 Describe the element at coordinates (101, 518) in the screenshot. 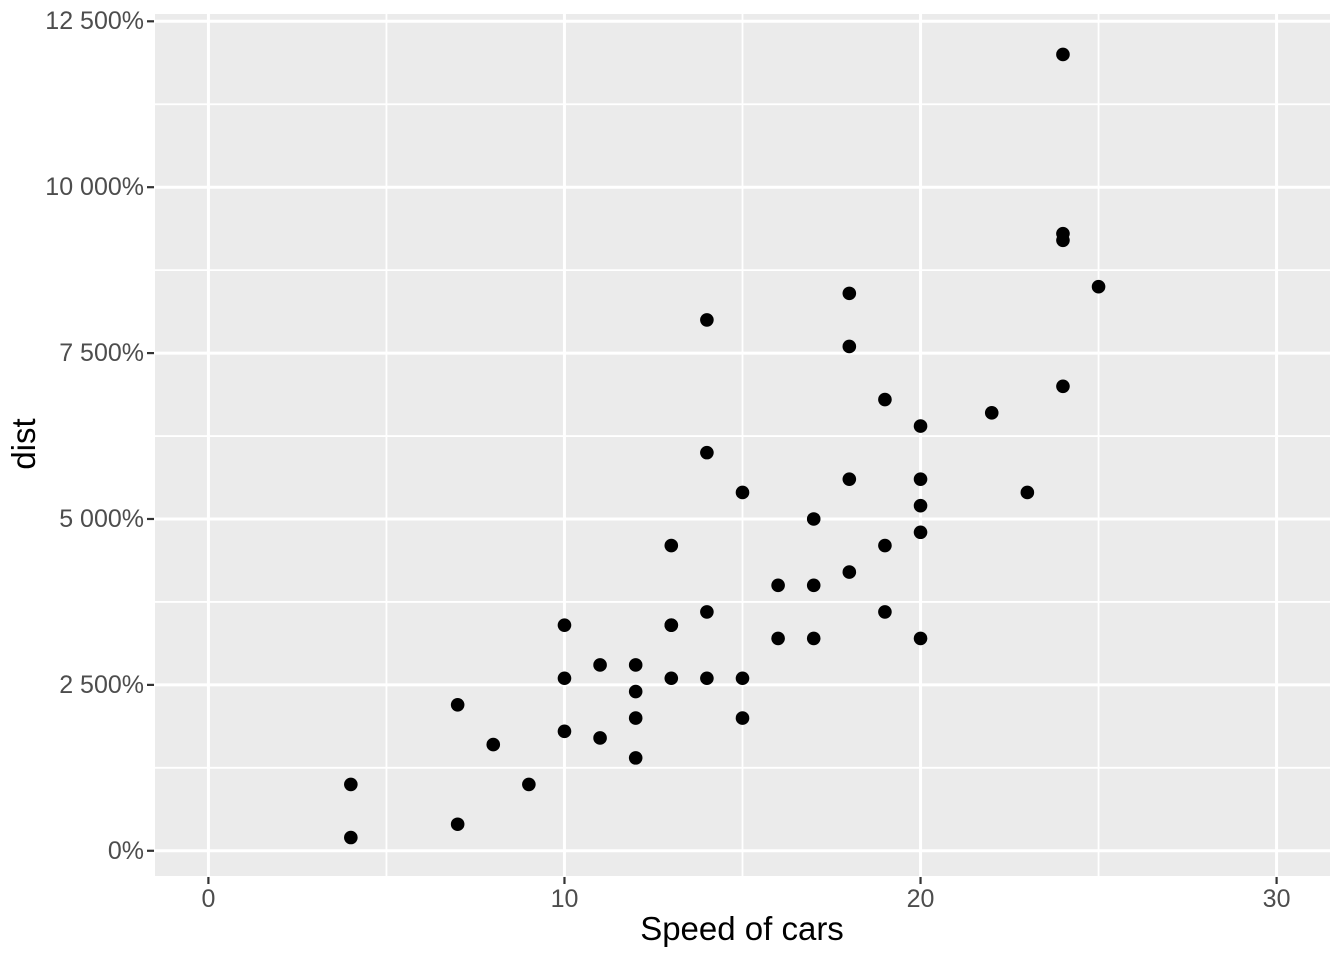

I see `y-tick-label: 5 000%` at that location.